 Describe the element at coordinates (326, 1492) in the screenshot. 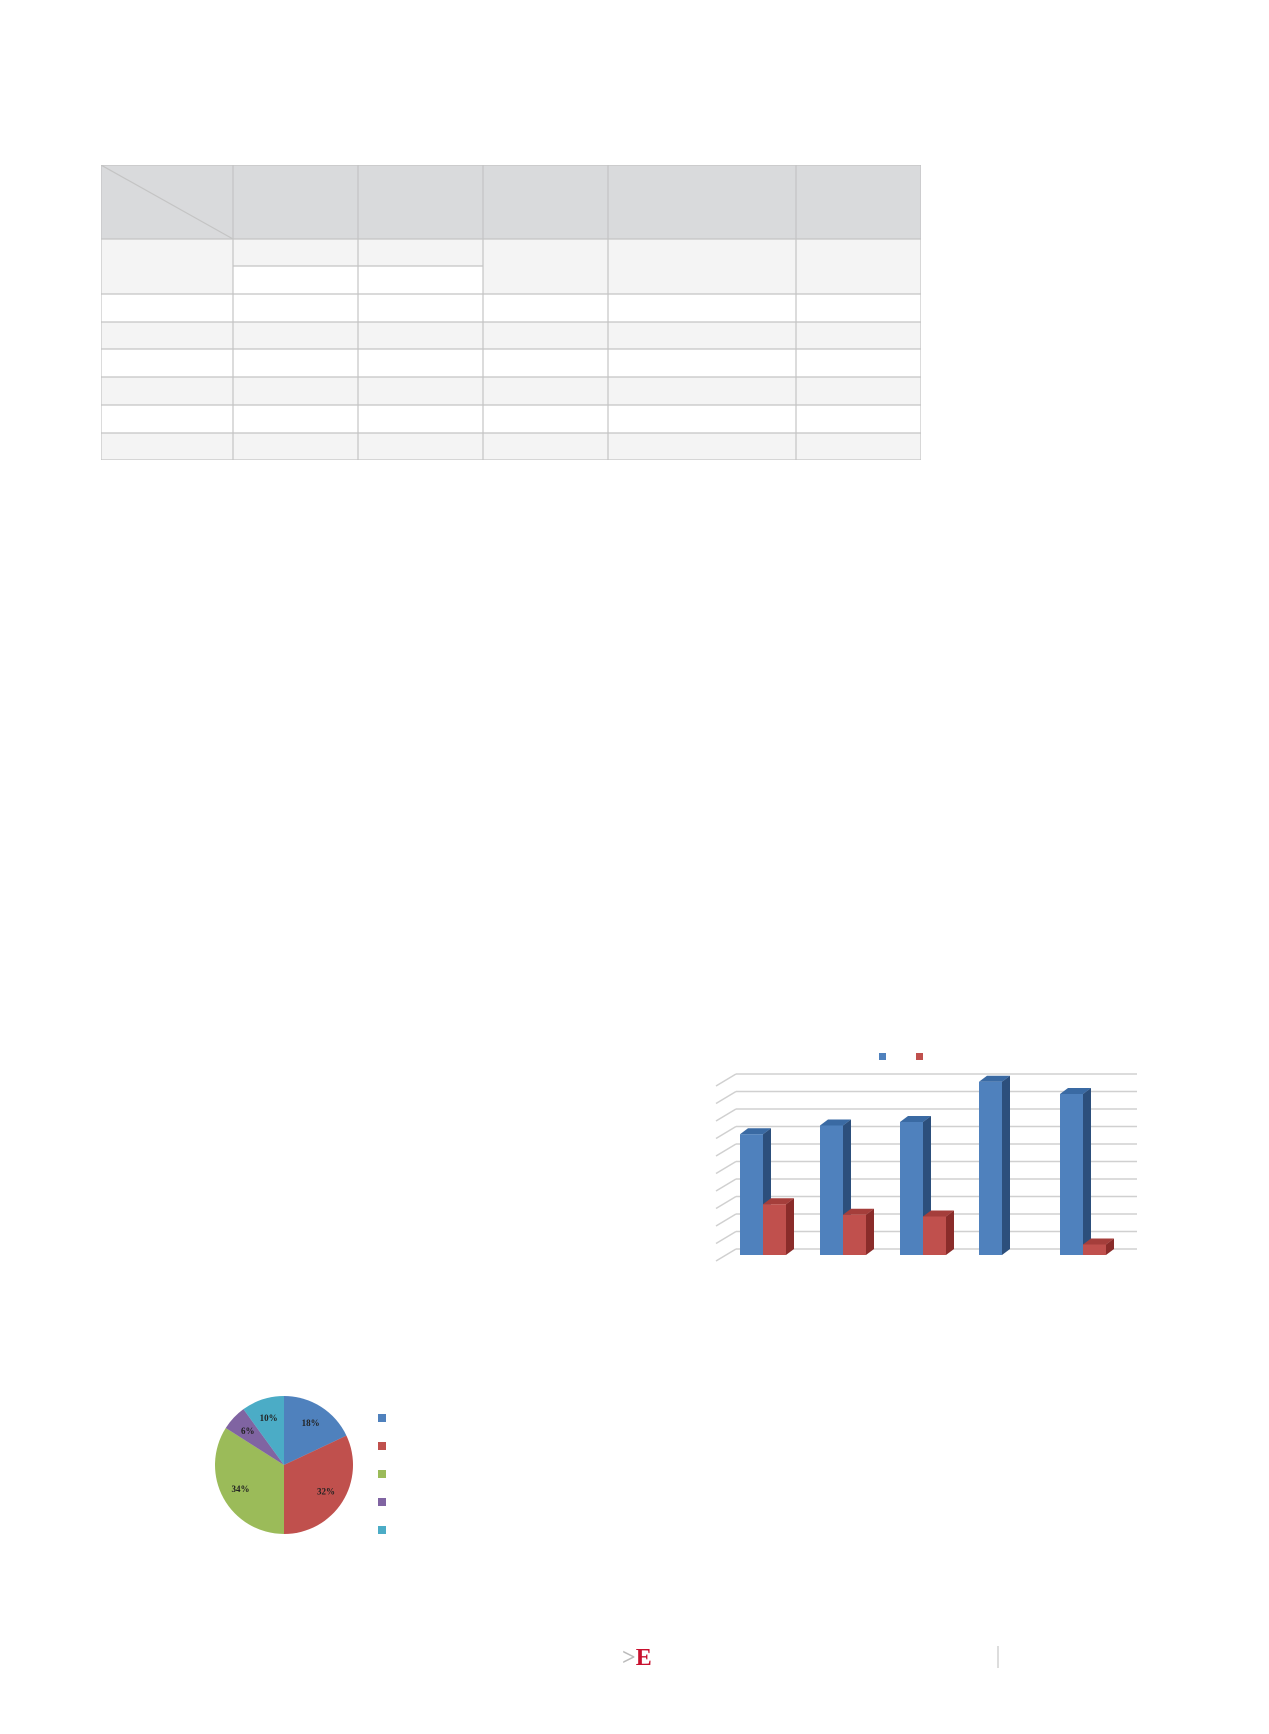

I see `pie-data-label: 32%` at that location.